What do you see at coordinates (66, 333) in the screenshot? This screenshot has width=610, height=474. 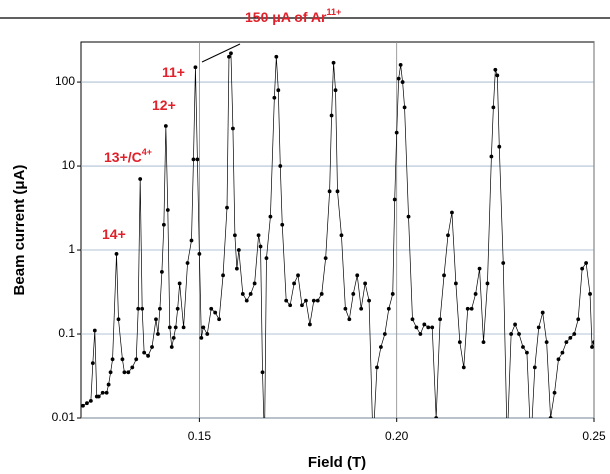 I see `y-tick-label: 0.1` at bounding box center [66, 333].